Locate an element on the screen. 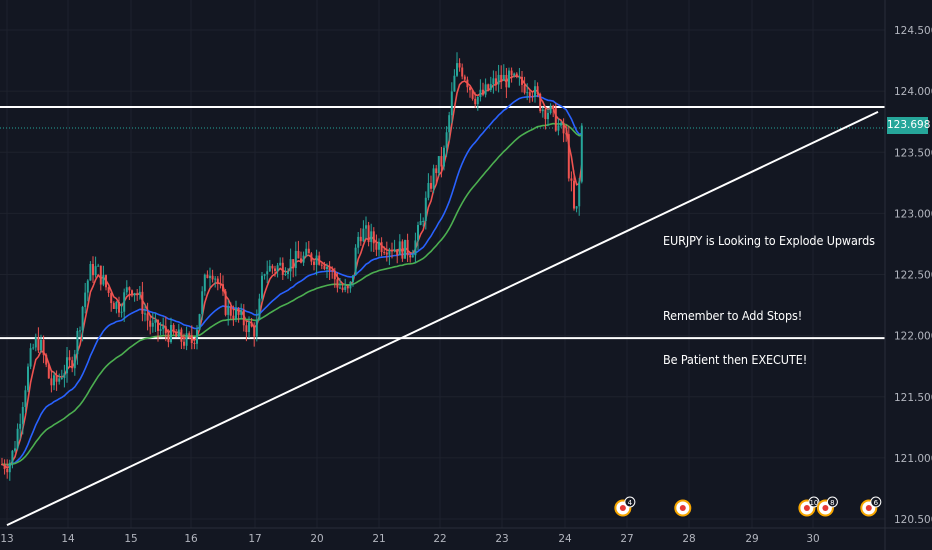 The height and width of the screenshot is (550, 932). x-tick-label: 15 is located at coordinates (130, 539).